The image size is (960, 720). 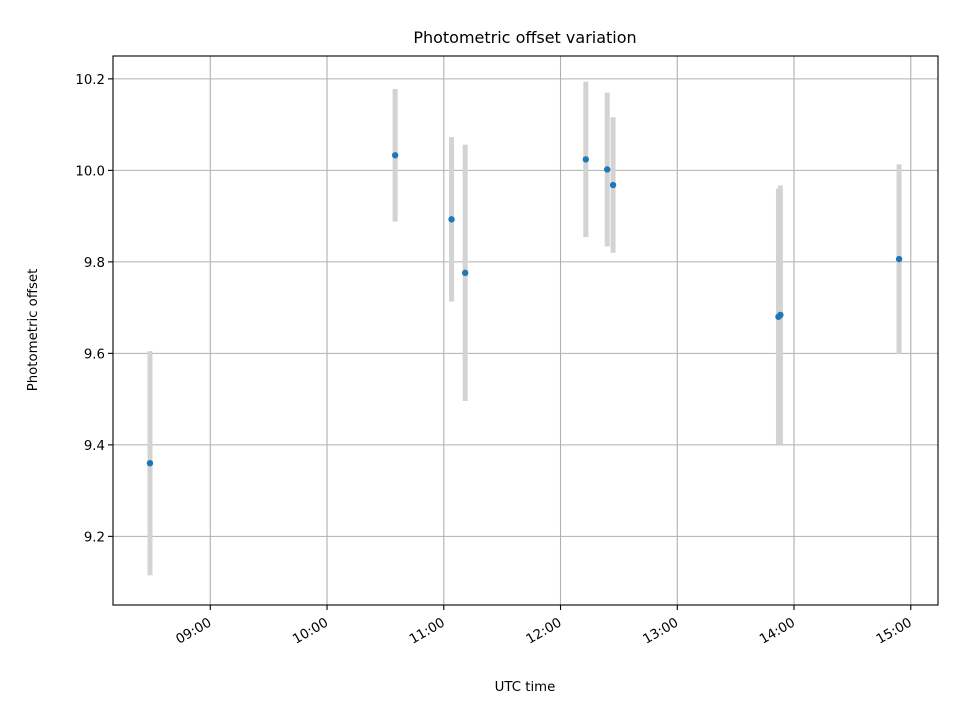 I want to click on y-tick-label: 9.8, so click(x=94, y=263).